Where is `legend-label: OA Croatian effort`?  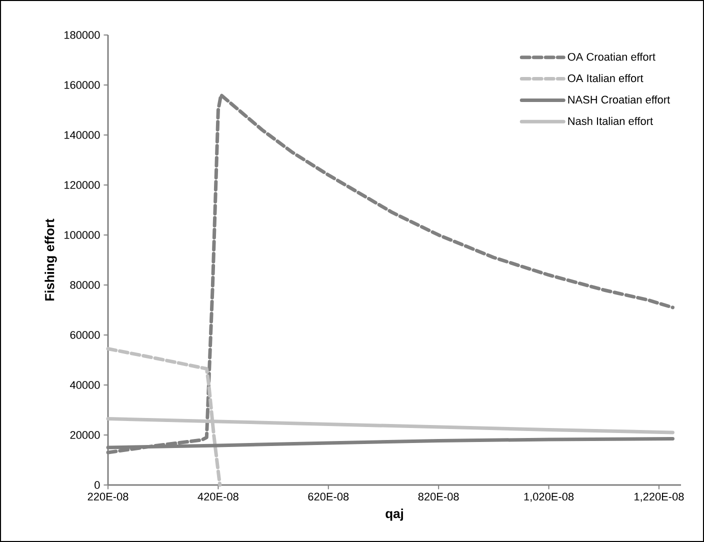 legend-label: OA Croatian effort is located at coordinates (612, 56).